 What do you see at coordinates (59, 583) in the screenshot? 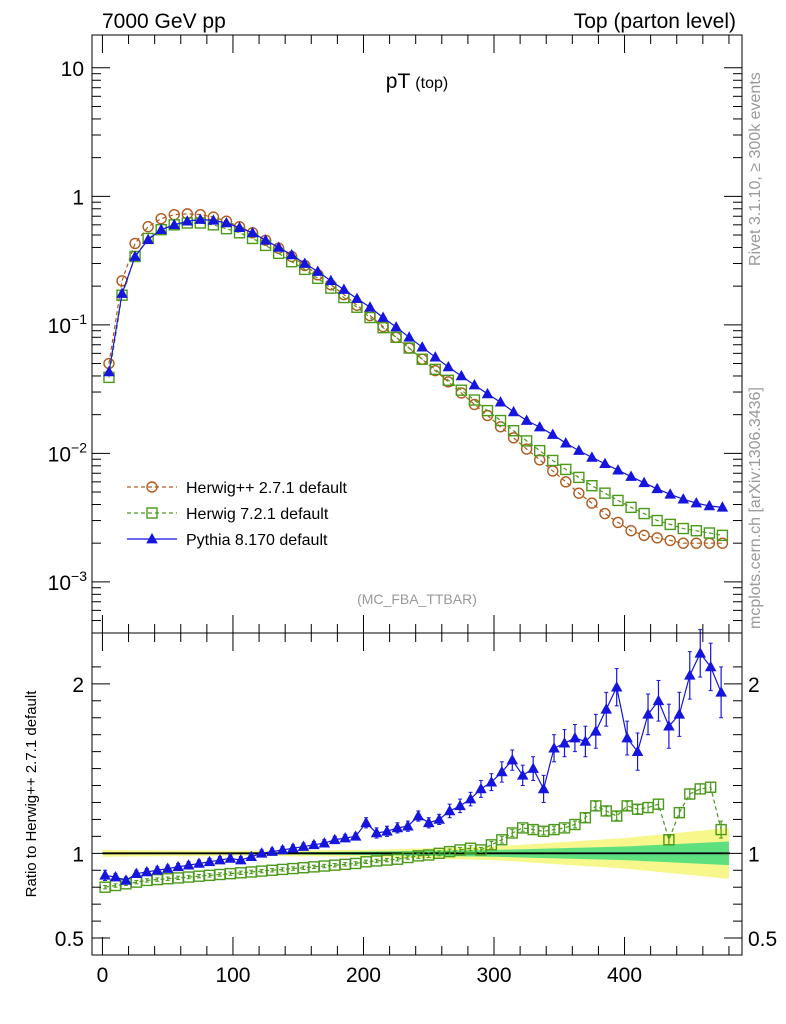
I see `main-ytick-base-4: 10` at bounding box center [59, 583].